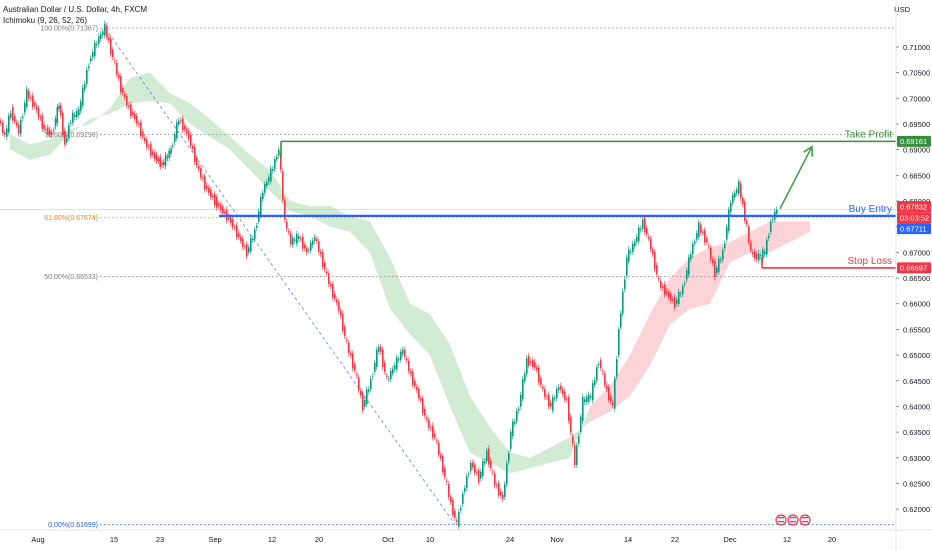 Image resolution: width=932 pixels, height=550 pixels. I want to click on time-tick-label: 23, so click(160, 539).